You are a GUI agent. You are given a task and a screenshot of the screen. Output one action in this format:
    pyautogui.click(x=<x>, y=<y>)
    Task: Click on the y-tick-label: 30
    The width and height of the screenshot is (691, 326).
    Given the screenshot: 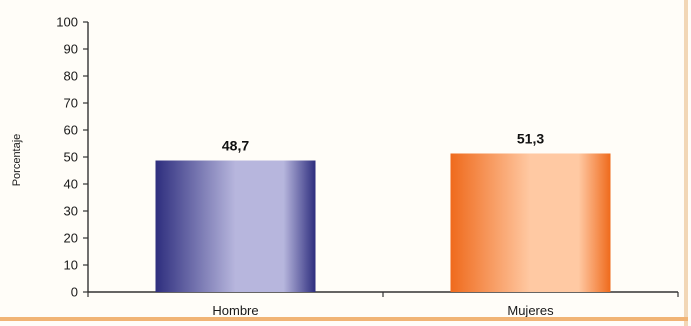 What is the action you would take?
    pyautogui.click(x=71, y=211)
    